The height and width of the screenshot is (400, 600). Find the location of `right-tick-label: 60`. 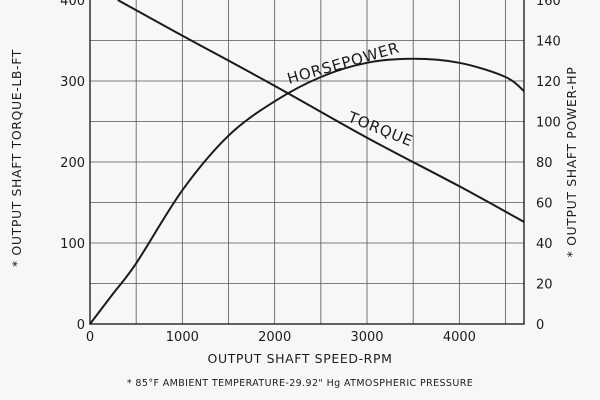

right-tick-label: 60 is located at coordinates (544, 204).